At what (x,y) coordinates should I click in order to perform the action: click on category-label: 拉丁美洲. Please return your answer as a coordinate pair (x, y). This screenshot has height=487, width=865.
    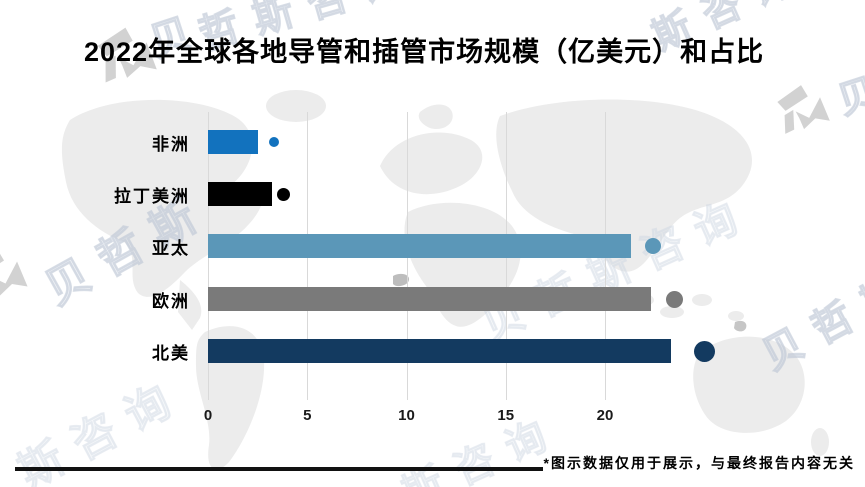
    Looking at the image, I should click on (152, 196).